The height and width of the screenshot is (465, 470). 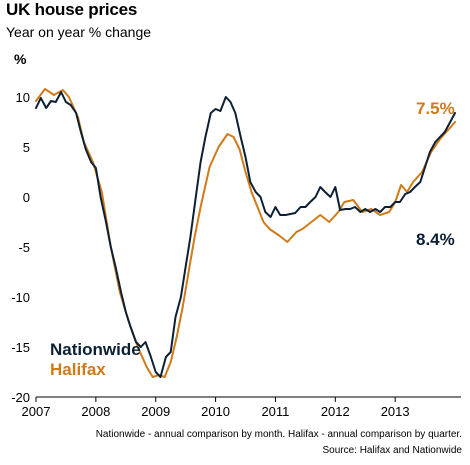 What do you see at coordinates (20, 347) in the screenshot?
I see `y-tick-label: -15` at bounding box center [20, 347].